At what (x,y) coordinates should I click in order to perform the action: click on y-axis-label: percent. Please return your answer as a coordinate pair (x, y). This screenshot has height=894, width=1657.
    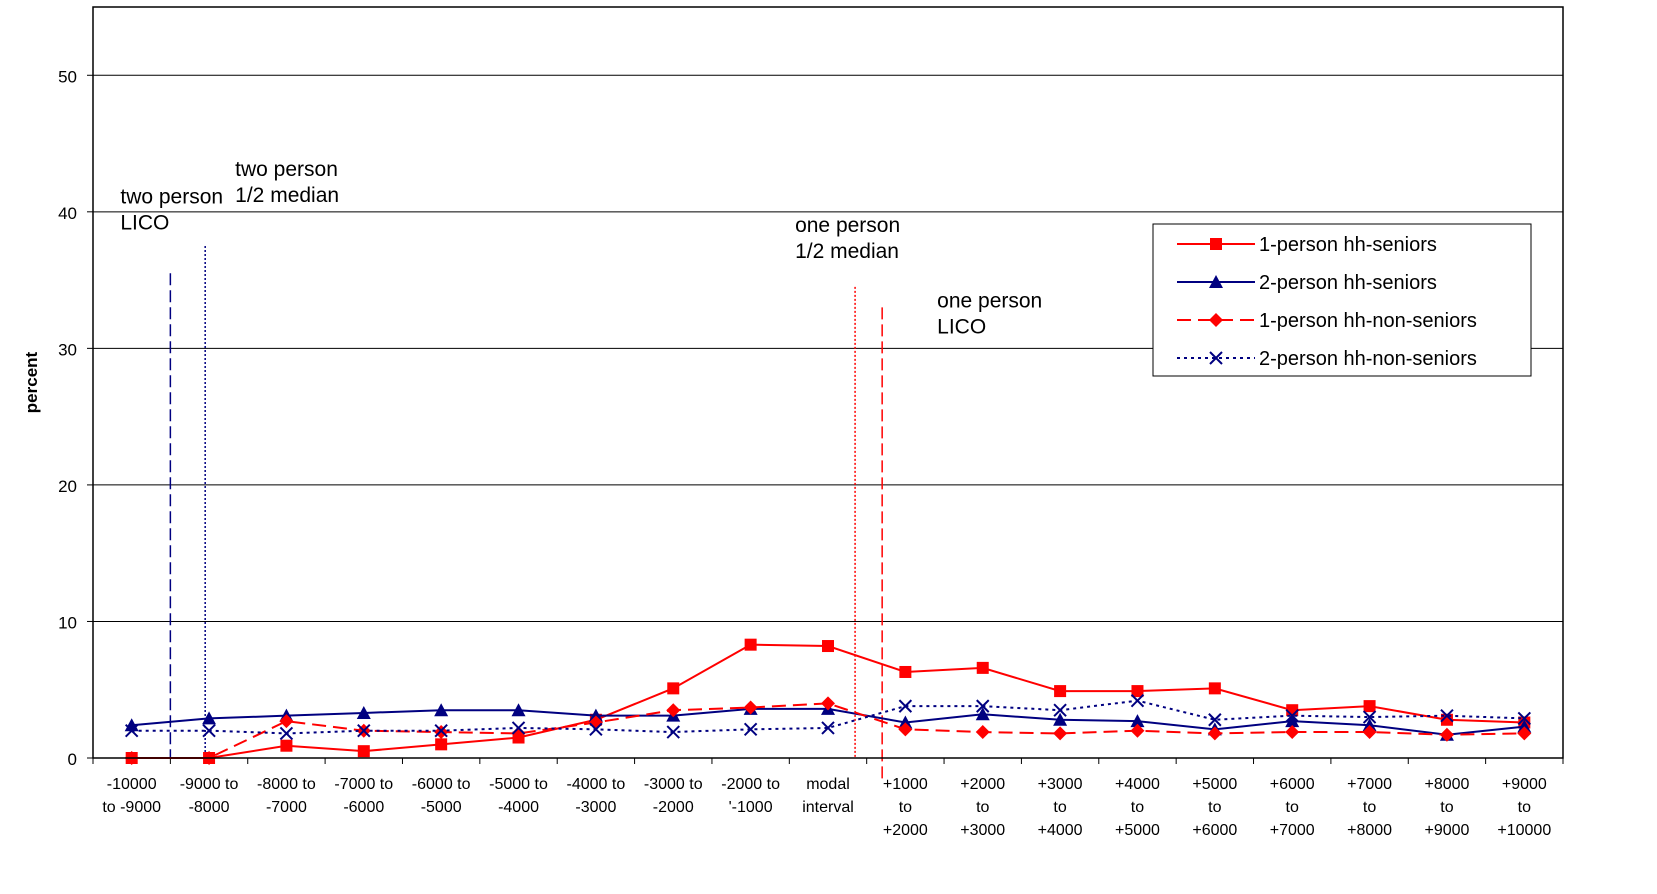
    Looking at the image, I should click on (31, 382).